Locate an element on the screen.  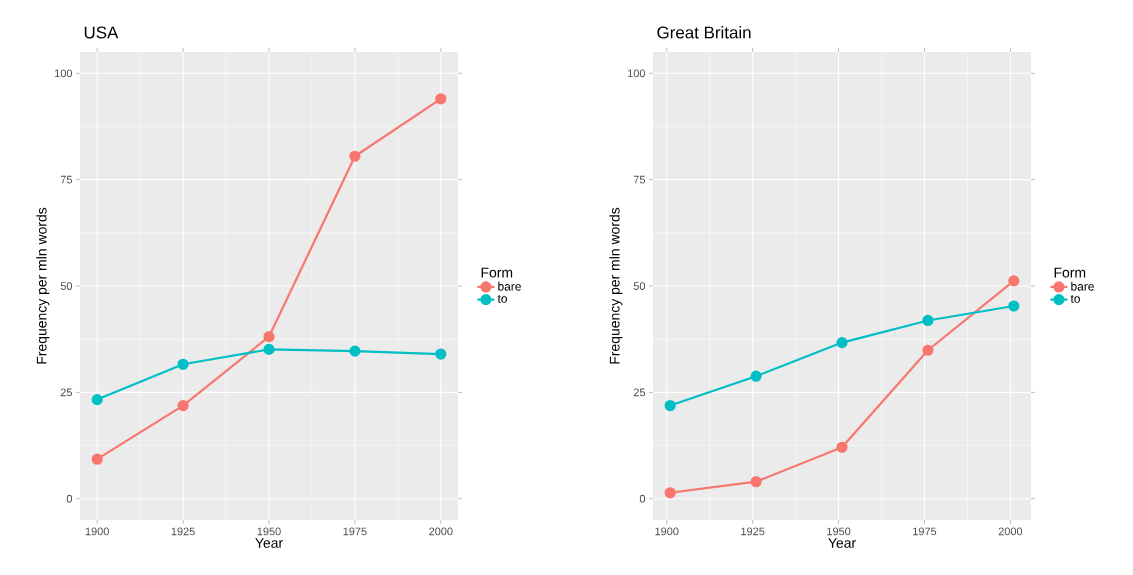
chart-title: Great Britain is located at coordinates (704, 32).